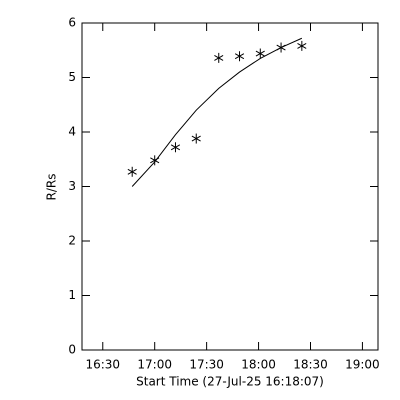  I want to click on y-tick-label: 4, so click(72, 132).